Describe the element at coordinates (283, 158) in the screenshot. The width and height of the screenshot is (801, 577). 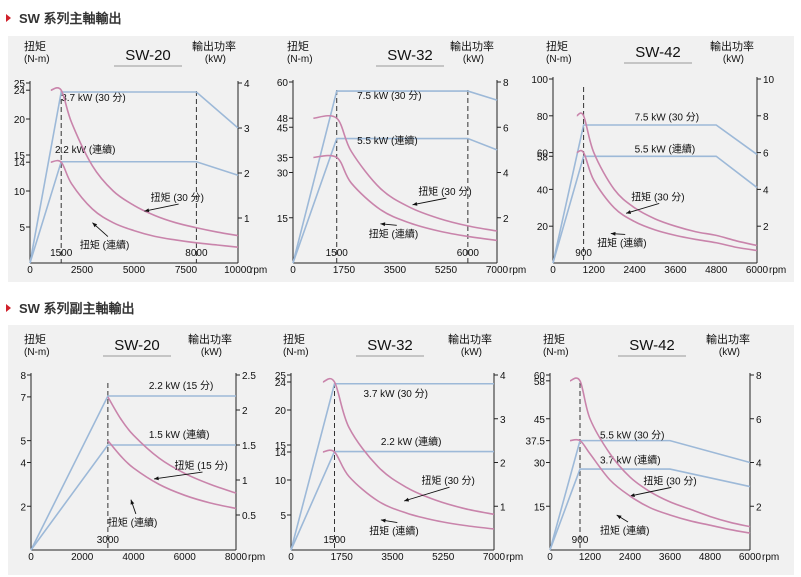
I see `left-tick-label: 35` at that location.